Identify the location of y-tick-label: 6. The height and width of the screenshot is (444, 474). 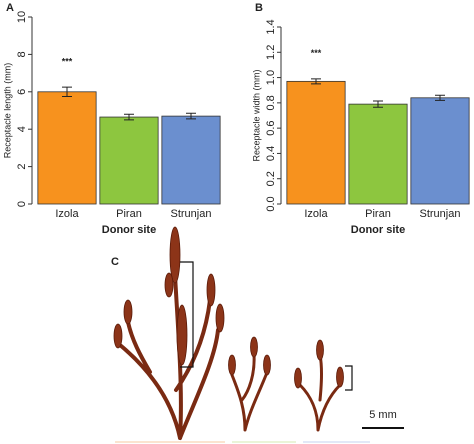
(22, 92).